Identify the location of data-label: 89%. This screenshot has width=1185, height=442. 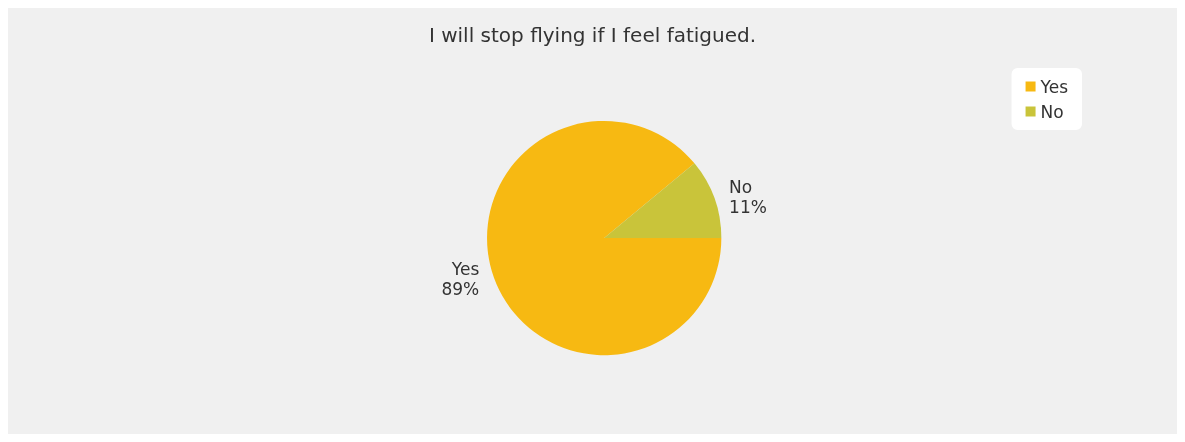
(460, 289).